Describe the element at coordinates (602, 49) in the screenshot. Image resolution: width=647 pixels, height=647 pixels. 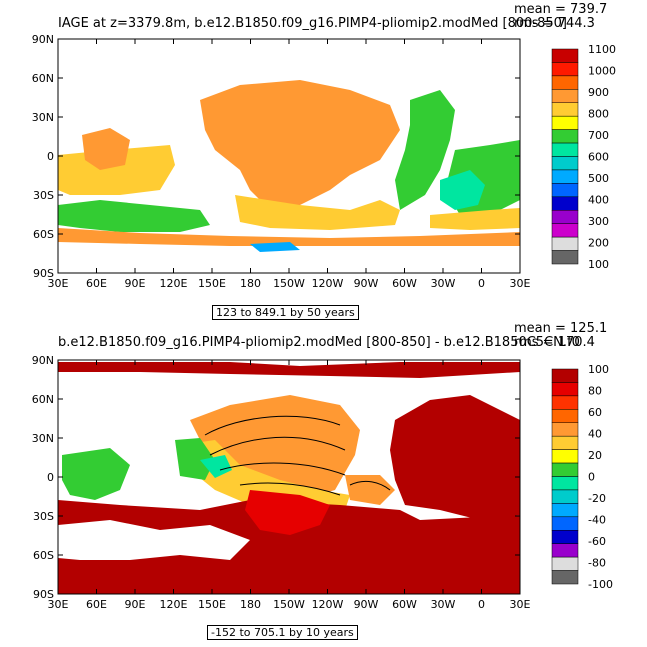
I see `colorbar-label: 1100` at that location.